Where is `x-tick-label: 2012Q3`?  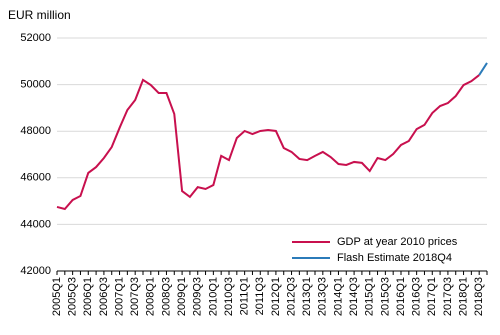 x-tick-label: 2012Q3 is located at coordinates (291, 296).